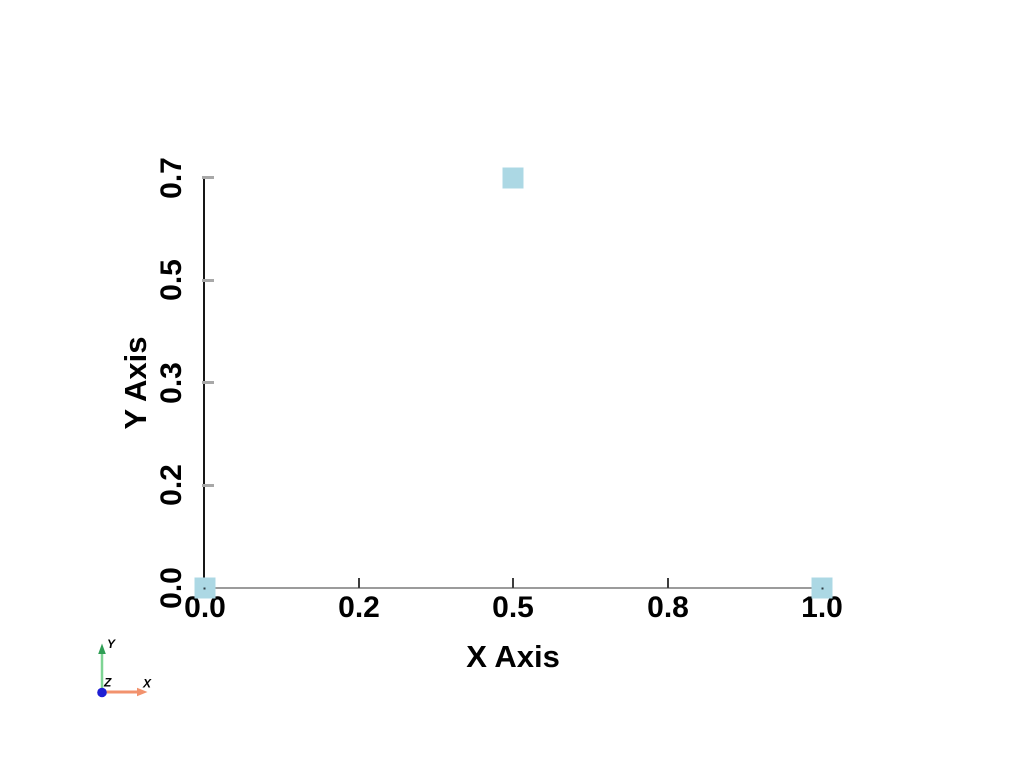 This screenshot has width=1024, height=768. Describe the element at coordinates (171, 178) in the screenshot. I see `y-tick-label: 0.7` at that location.